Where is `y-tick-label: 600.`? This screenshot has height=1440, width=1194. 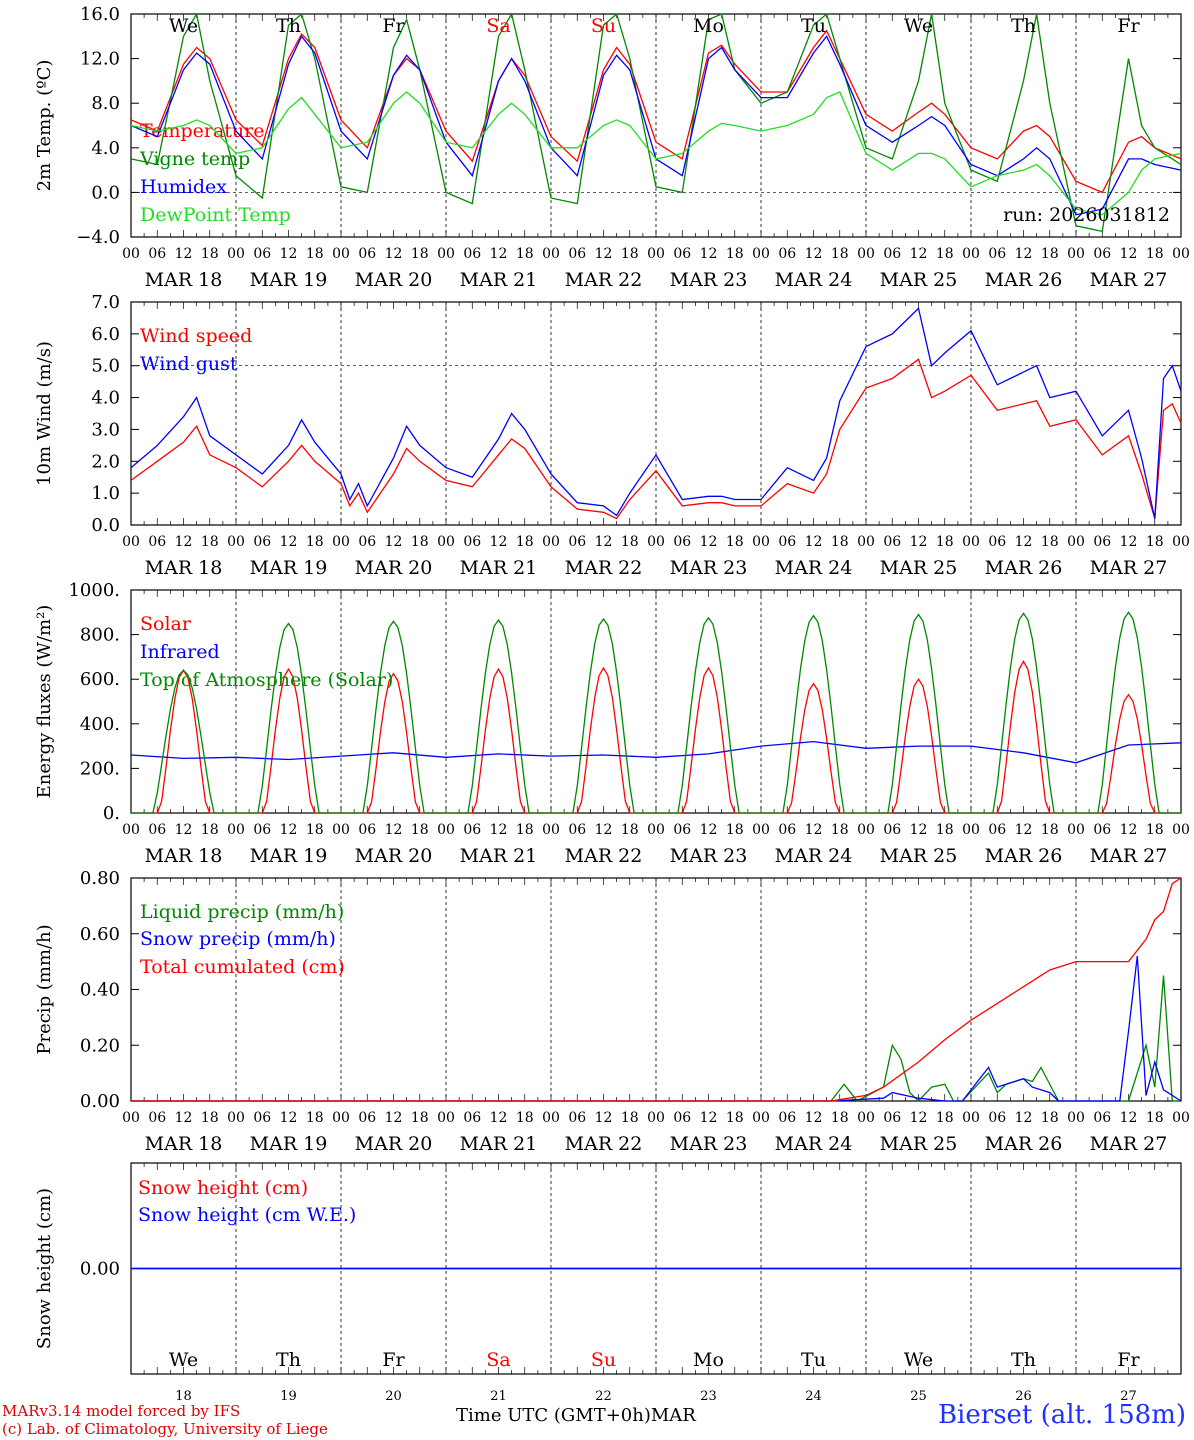 y-tick-label: 600. is located at coordinates (100, 679).